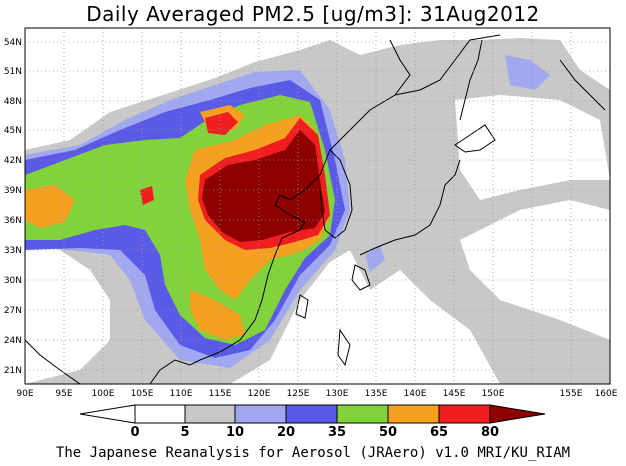  I want to click on colorbar-label: 35, so click(337, 432).